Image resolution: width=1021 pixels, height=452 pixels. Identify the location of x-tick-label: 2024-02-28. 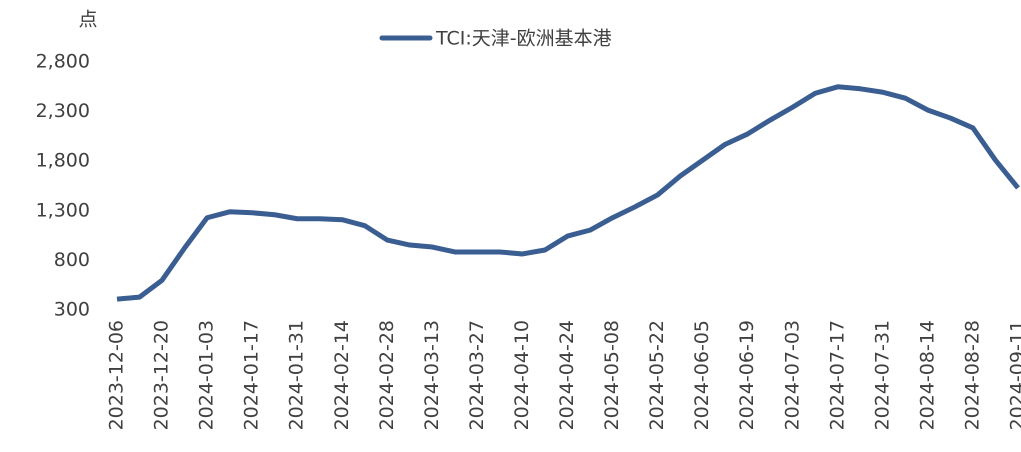
(387, 375).